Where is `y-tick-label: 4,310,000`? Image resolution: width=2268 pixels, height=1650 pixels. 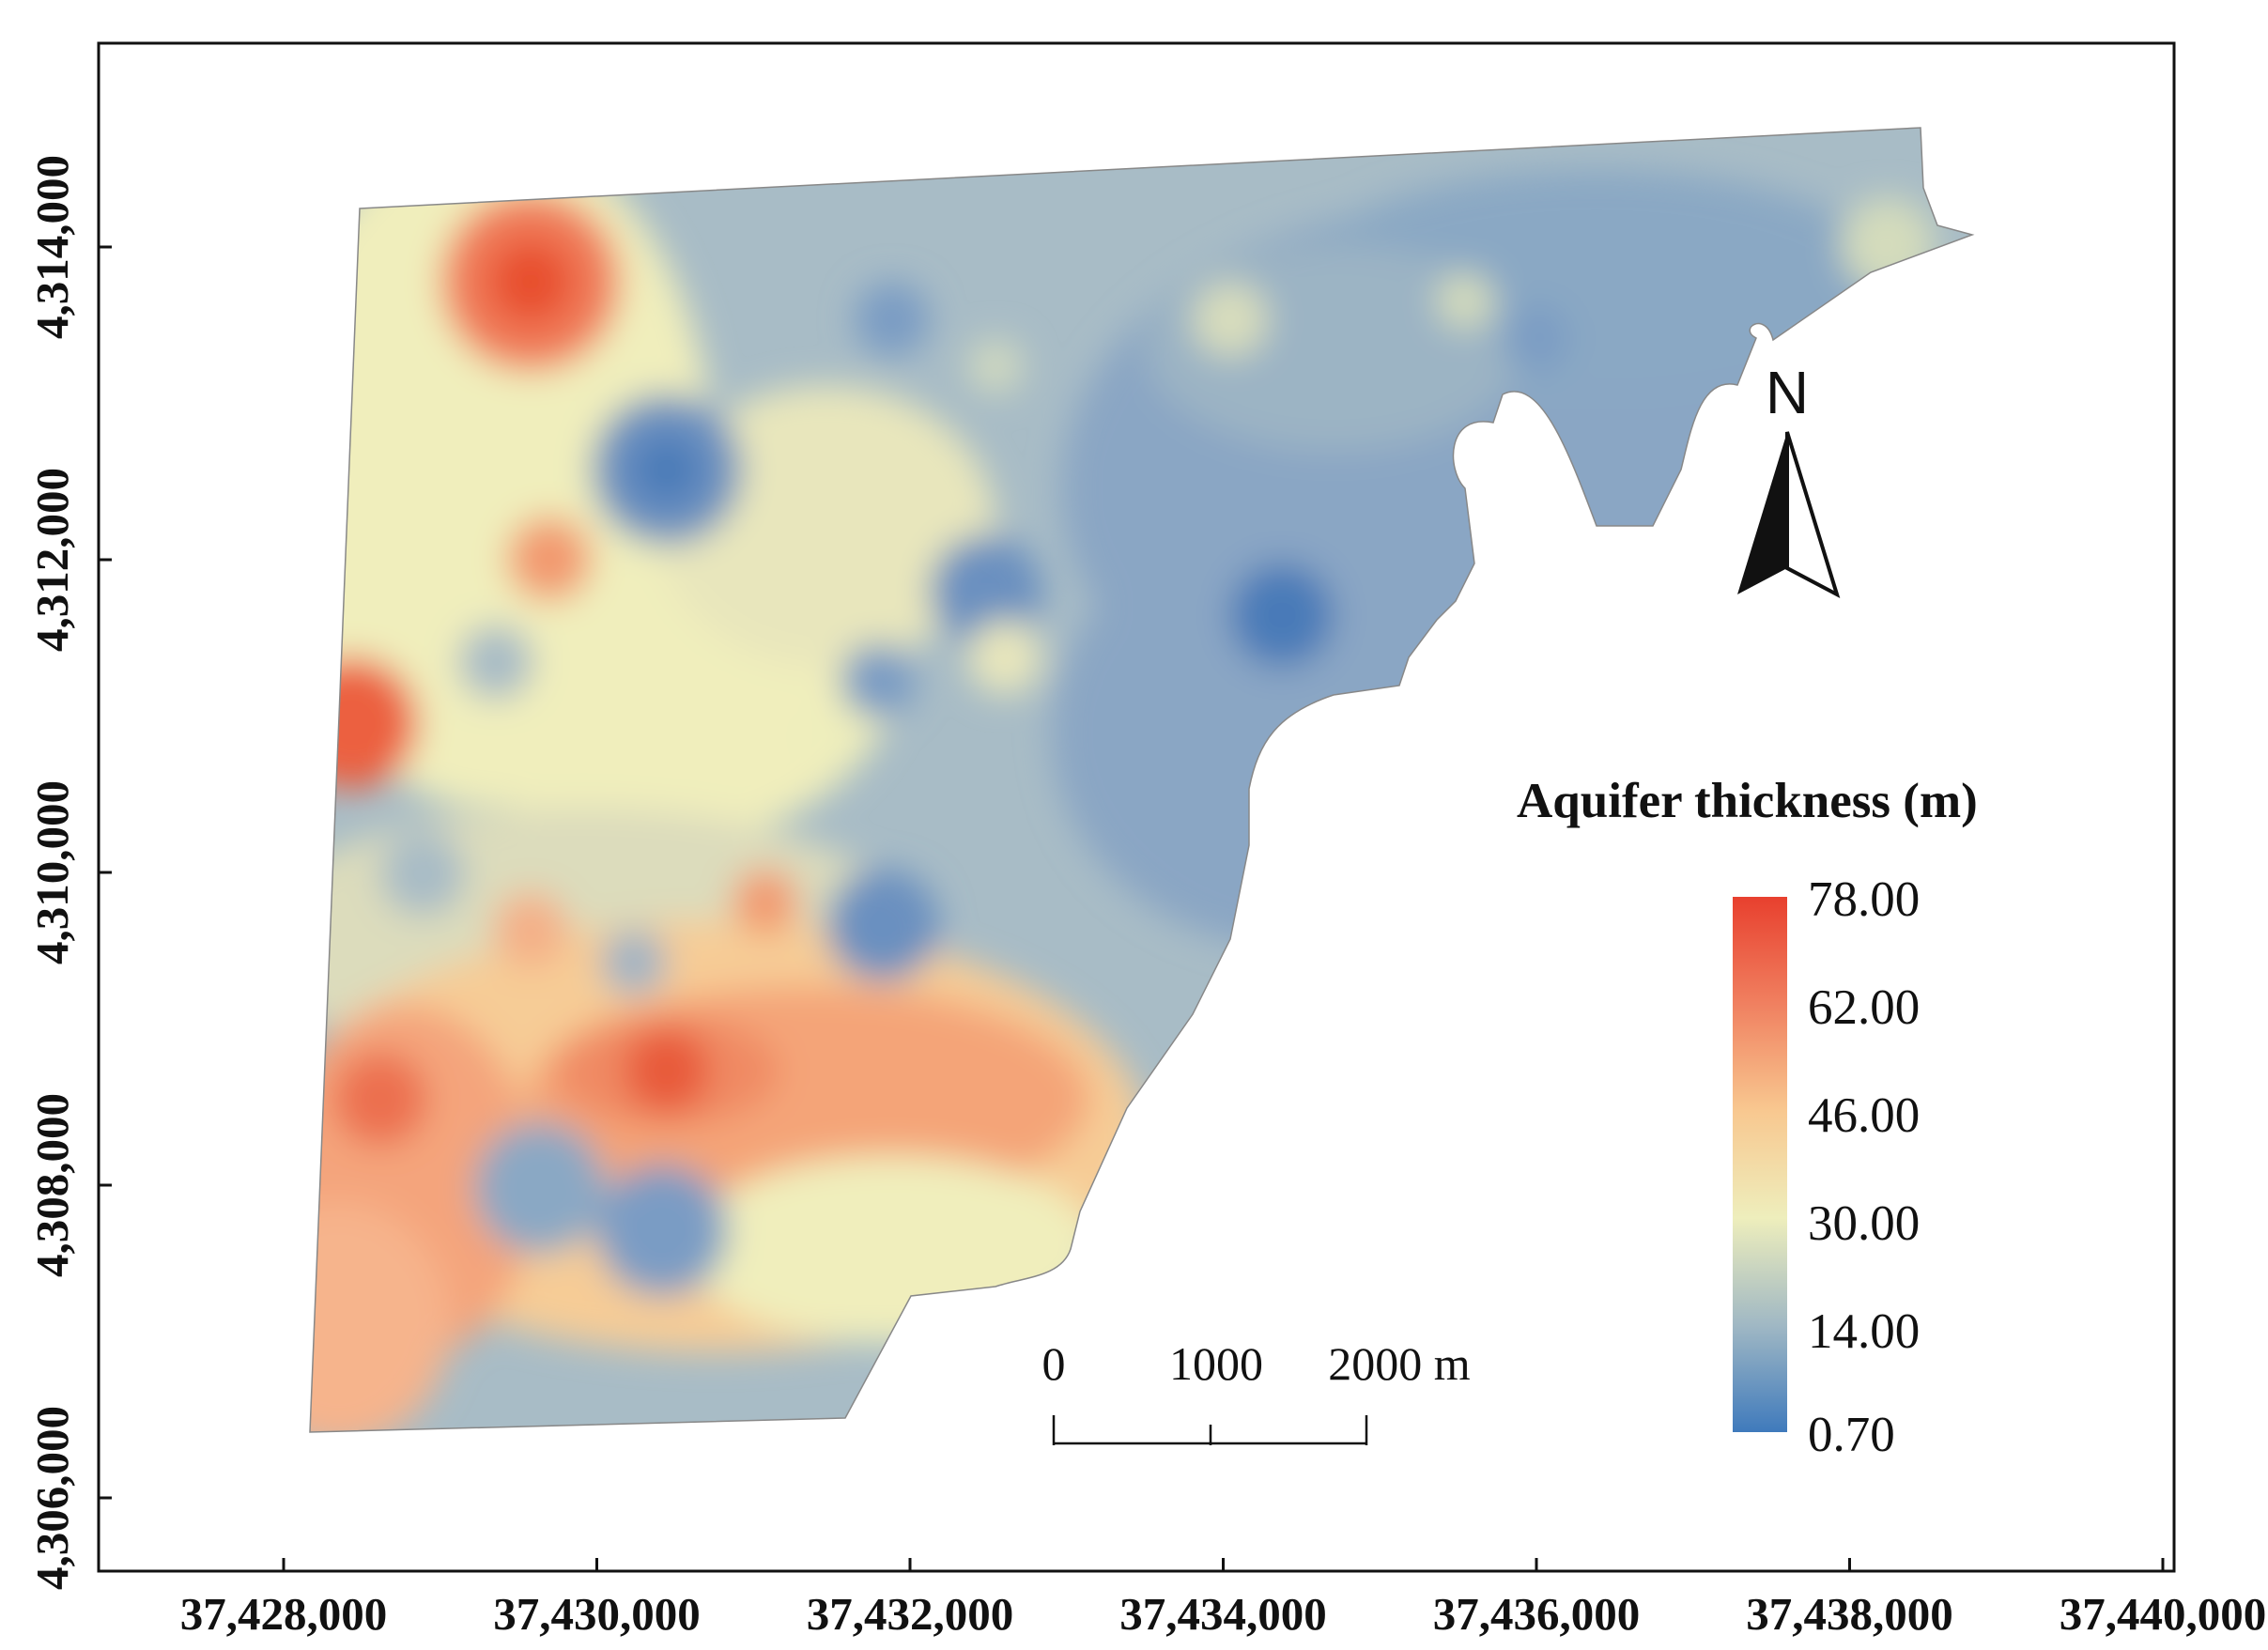 y-tick-label: 4,310,000 is located at coordinates (52, 872).